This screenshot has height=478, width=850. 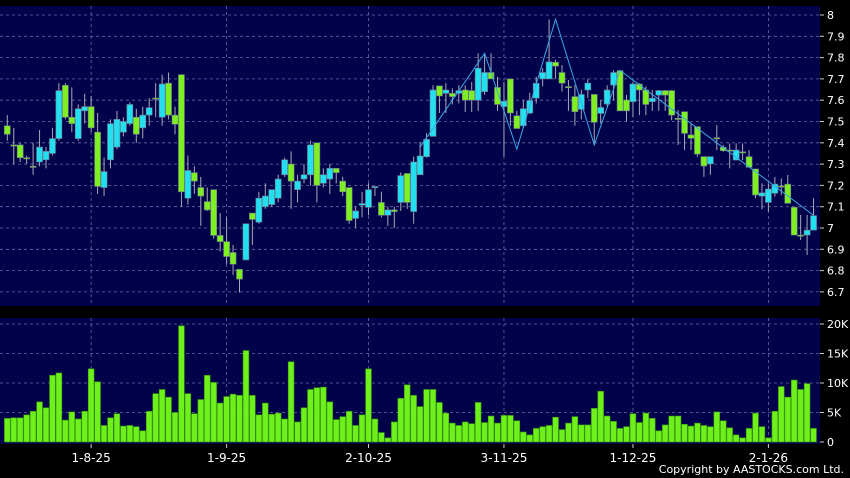 What do you see at coordinates (830, 442) in the screenshot?
I see `volume-tick-label: 0` at bounding box center [830, 442].